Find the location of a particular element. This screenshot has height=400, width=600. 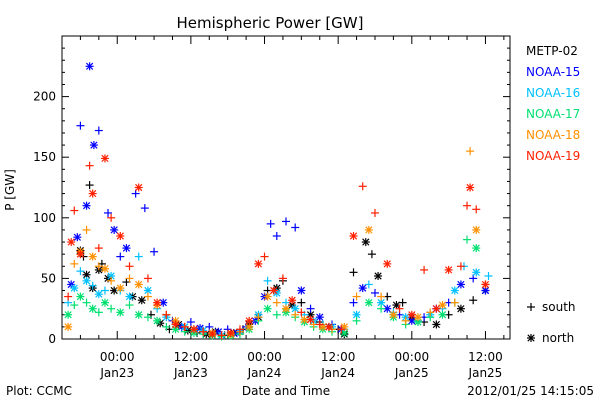

y-tick-label: 150 is located at coordinates (44, 157).